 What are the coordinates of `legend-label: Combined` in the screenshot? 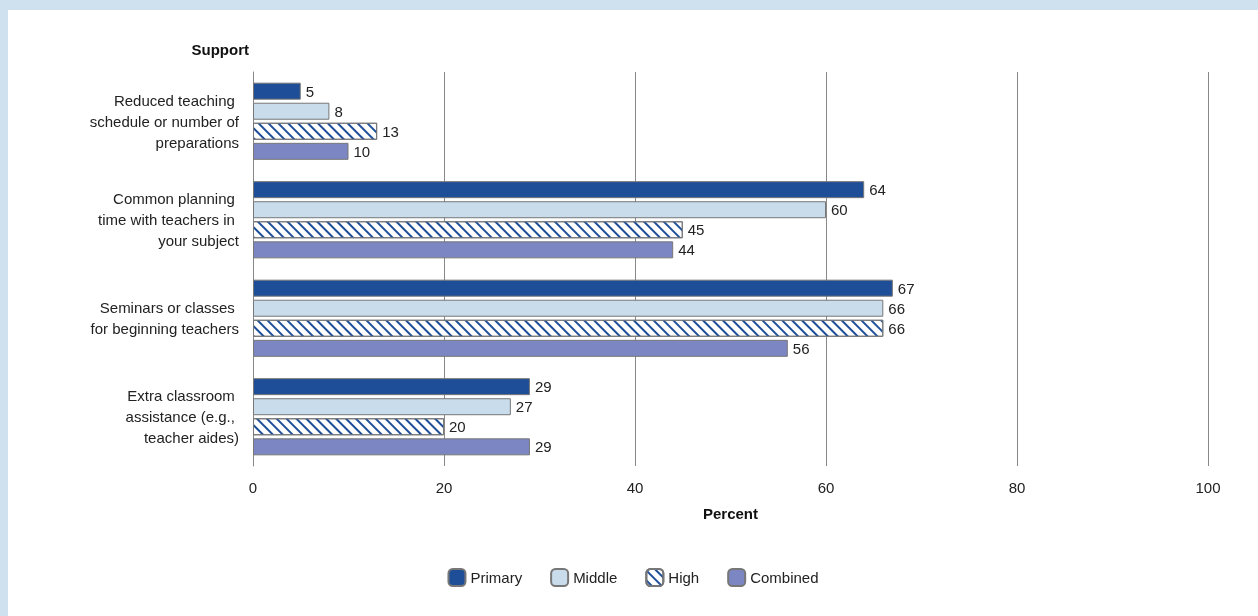 It's located at (784, 577).